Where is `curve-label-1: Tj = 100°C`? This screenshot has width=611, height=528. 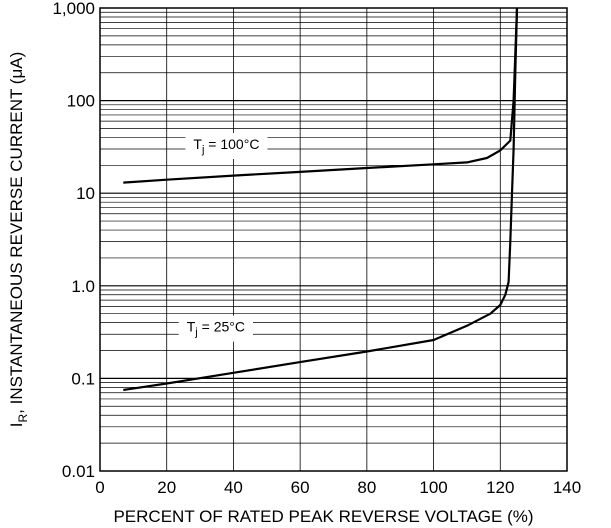
curve-label-1: Tj = 100°C is located at coordinates (226, 146).